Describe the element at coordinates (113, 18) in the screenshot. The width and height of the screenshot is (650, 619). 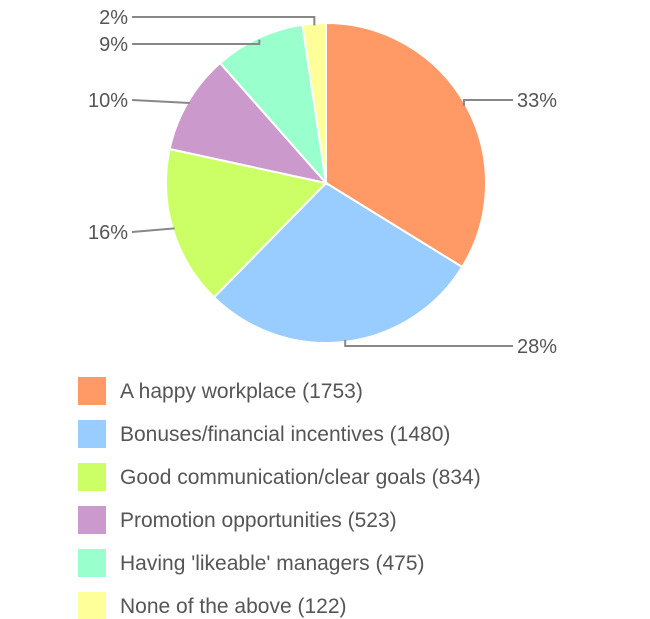
I see `percent-label: 2%` at that location.